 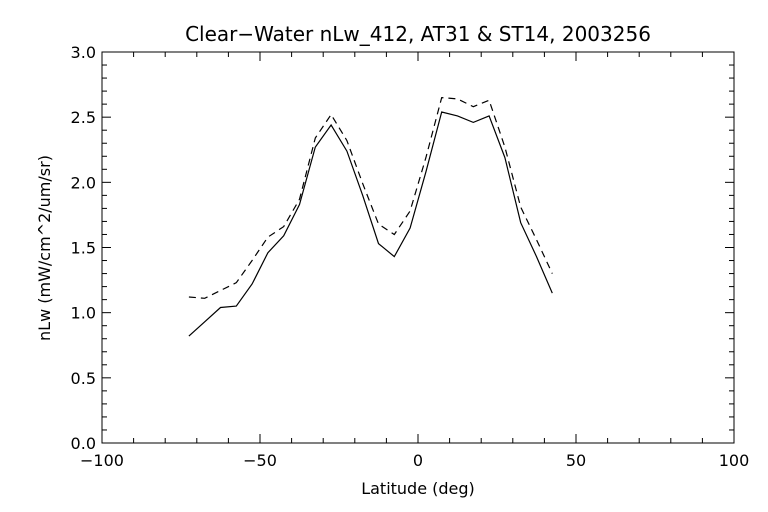 I want to click on x-tick-label: 0, so click(x=418, y=460).